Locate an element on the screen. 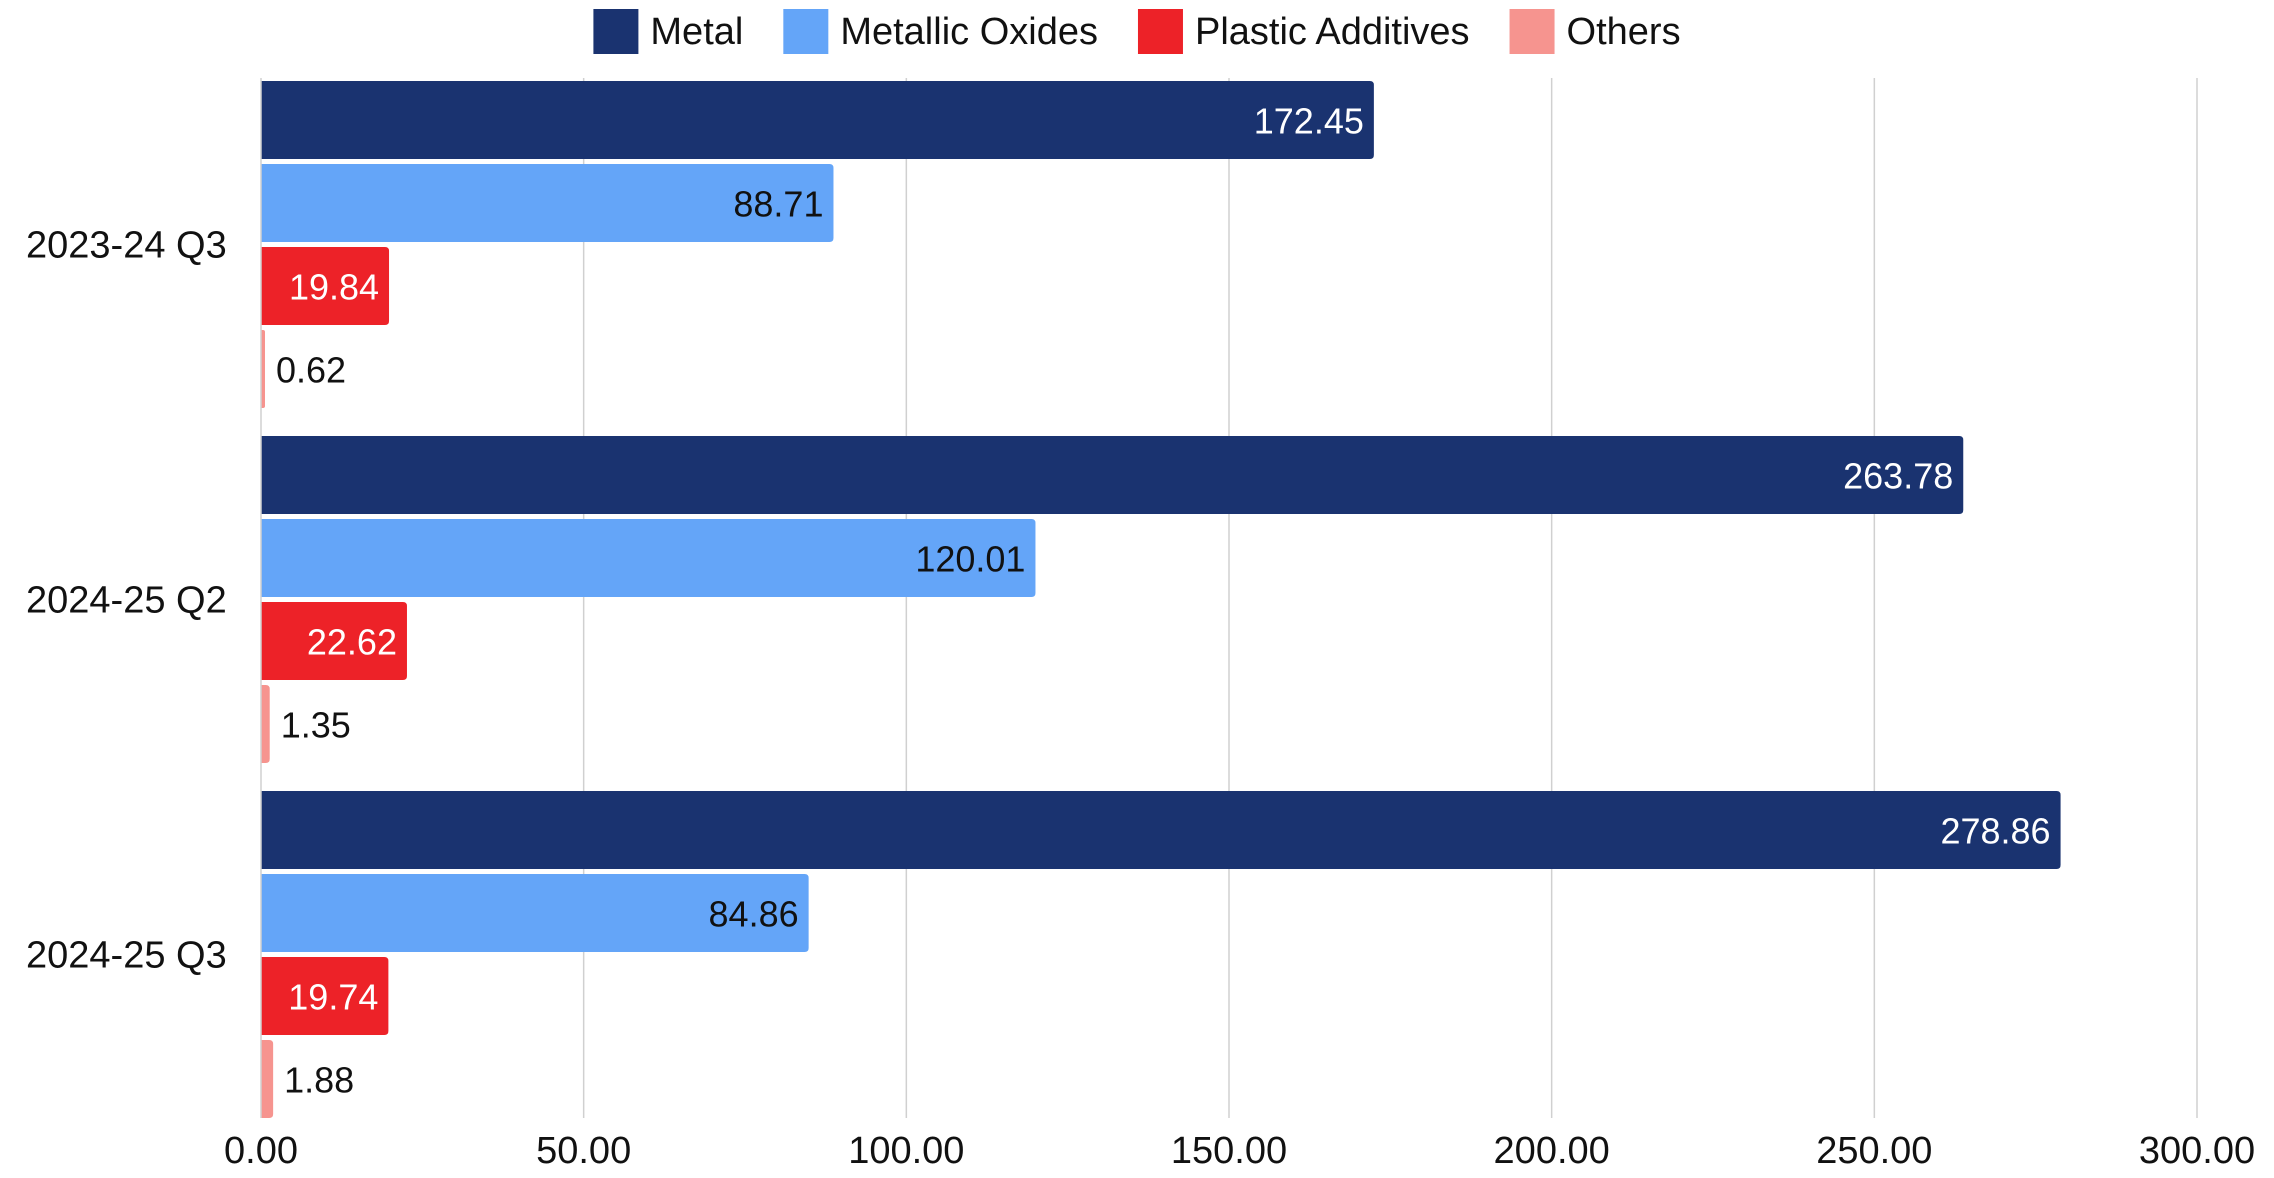 The image size is (2274, 1178). data-label: 84.86 is located at coordinates (754, 914).